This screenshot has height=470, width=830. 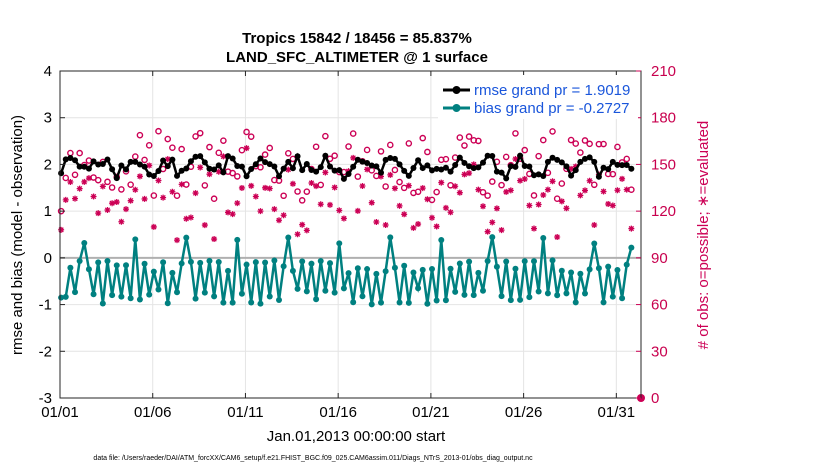 What do you see at coordinates (60, 412) in the screenshot?
I see `x-tick-label: 01/01` at bounding box center [60, 412].